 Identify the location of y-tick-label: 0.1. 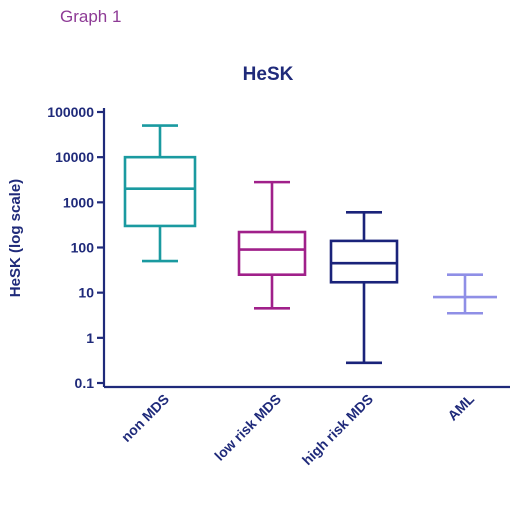
(85, 383).